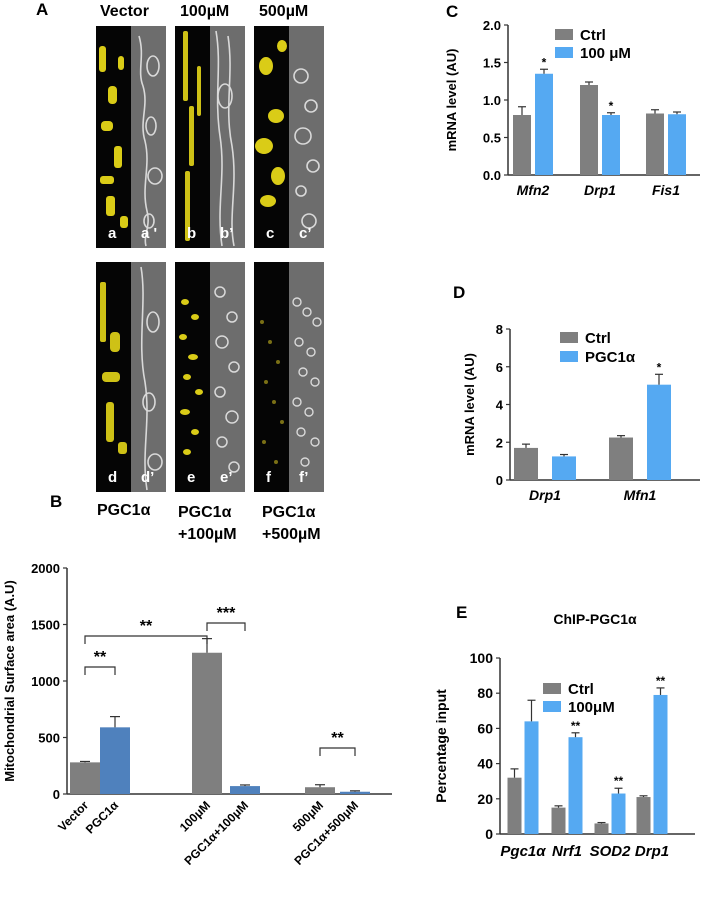  Describe the element at coordinates (533, 190) in the screenshot. I see `x-tick-label: Mfn2` at that location.